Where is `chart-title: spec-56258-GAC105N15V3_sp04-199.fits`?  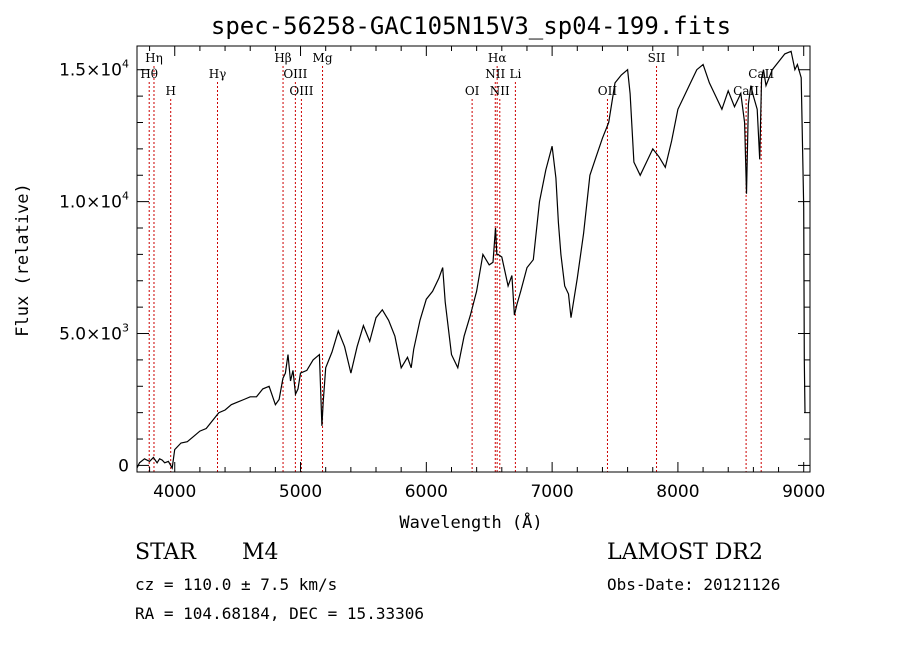
chart-title: spec-56258-GAC105N15V3_sp04-199.fits is located at coordinates (471, 26).